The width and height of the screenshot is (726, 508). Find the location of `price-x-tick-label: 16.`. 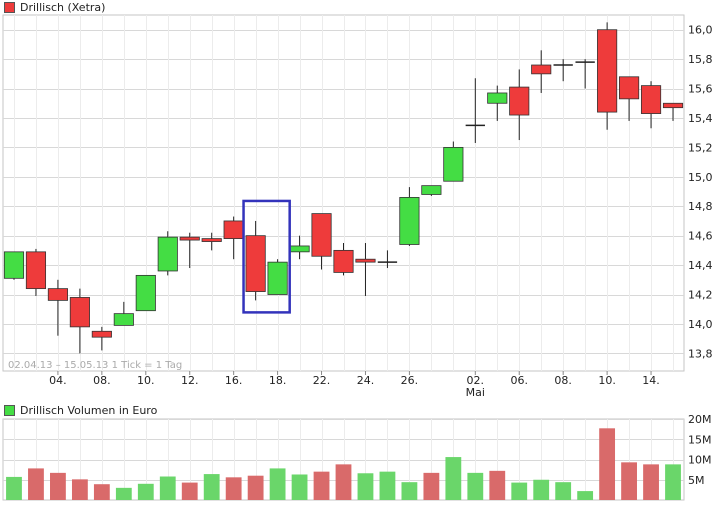

price-x-tick-label: 16. is located at coordinates (234, 380).